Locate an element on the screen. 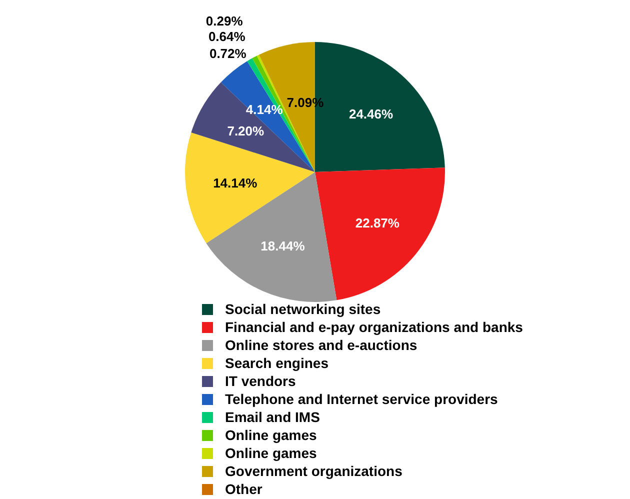 The image size is (630, 499). data-label: 22.87% is located at coordinates (377, 222).